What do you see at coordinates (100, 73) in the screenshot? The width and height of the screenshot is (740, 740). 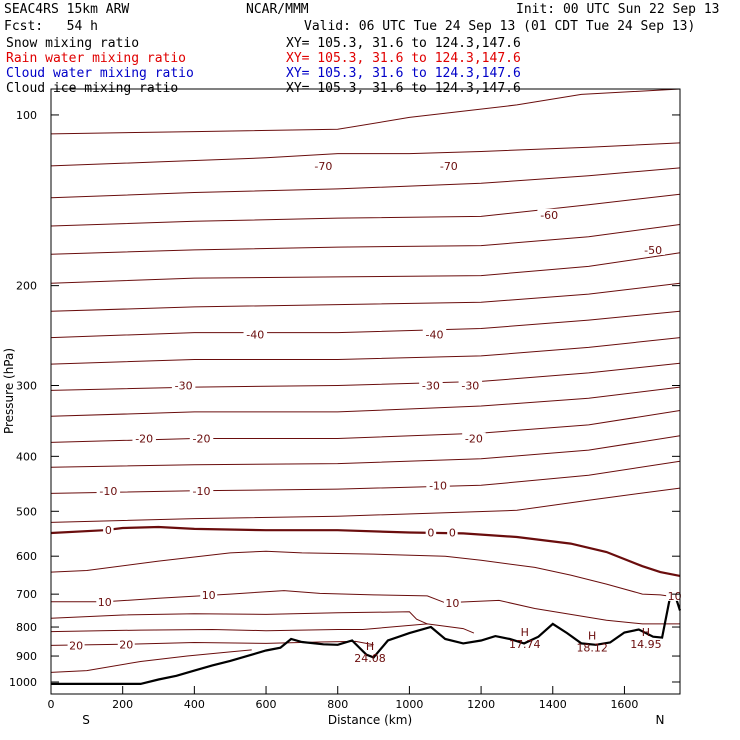 I see `legend-label-cloud-water: Cloud water mixing ratio` at bounding box center [100, 73].